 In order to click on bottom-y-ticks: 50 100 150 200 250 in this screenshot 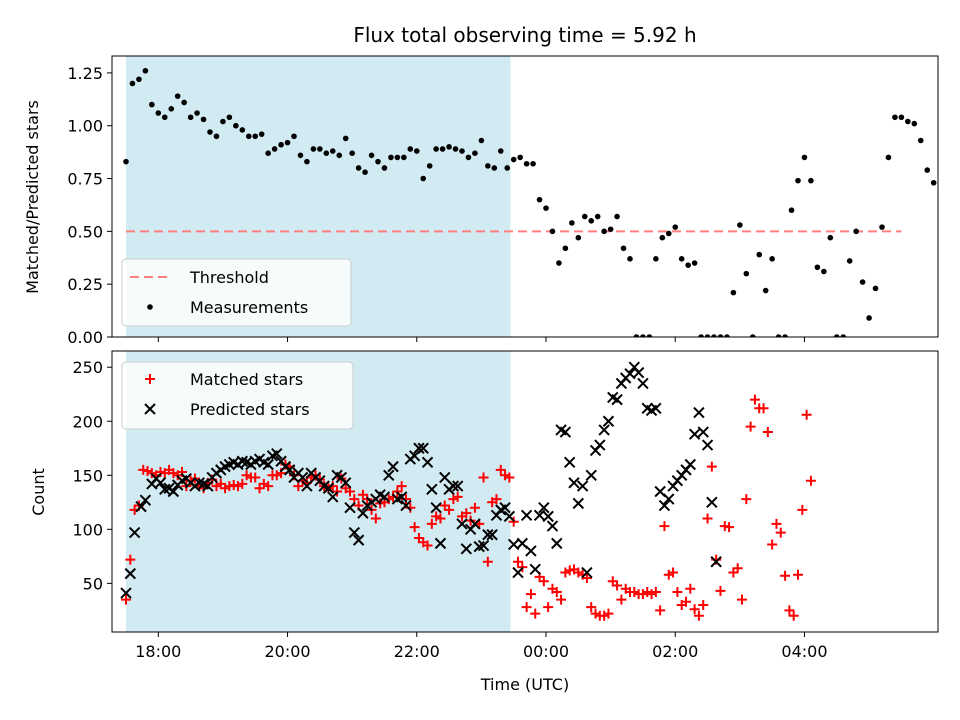, I will do `click(92, 475)`.